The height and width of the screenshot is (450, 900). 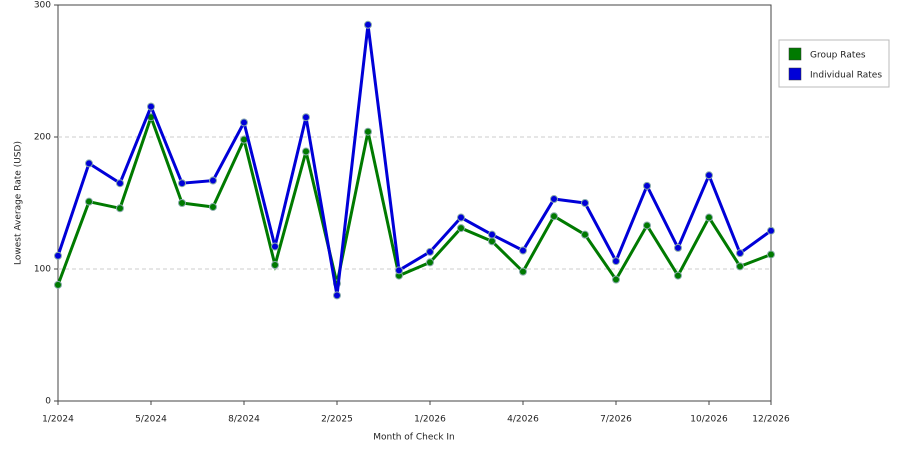 I want to click on x-tick-label: 12/2026, so click(x=771, y=420).